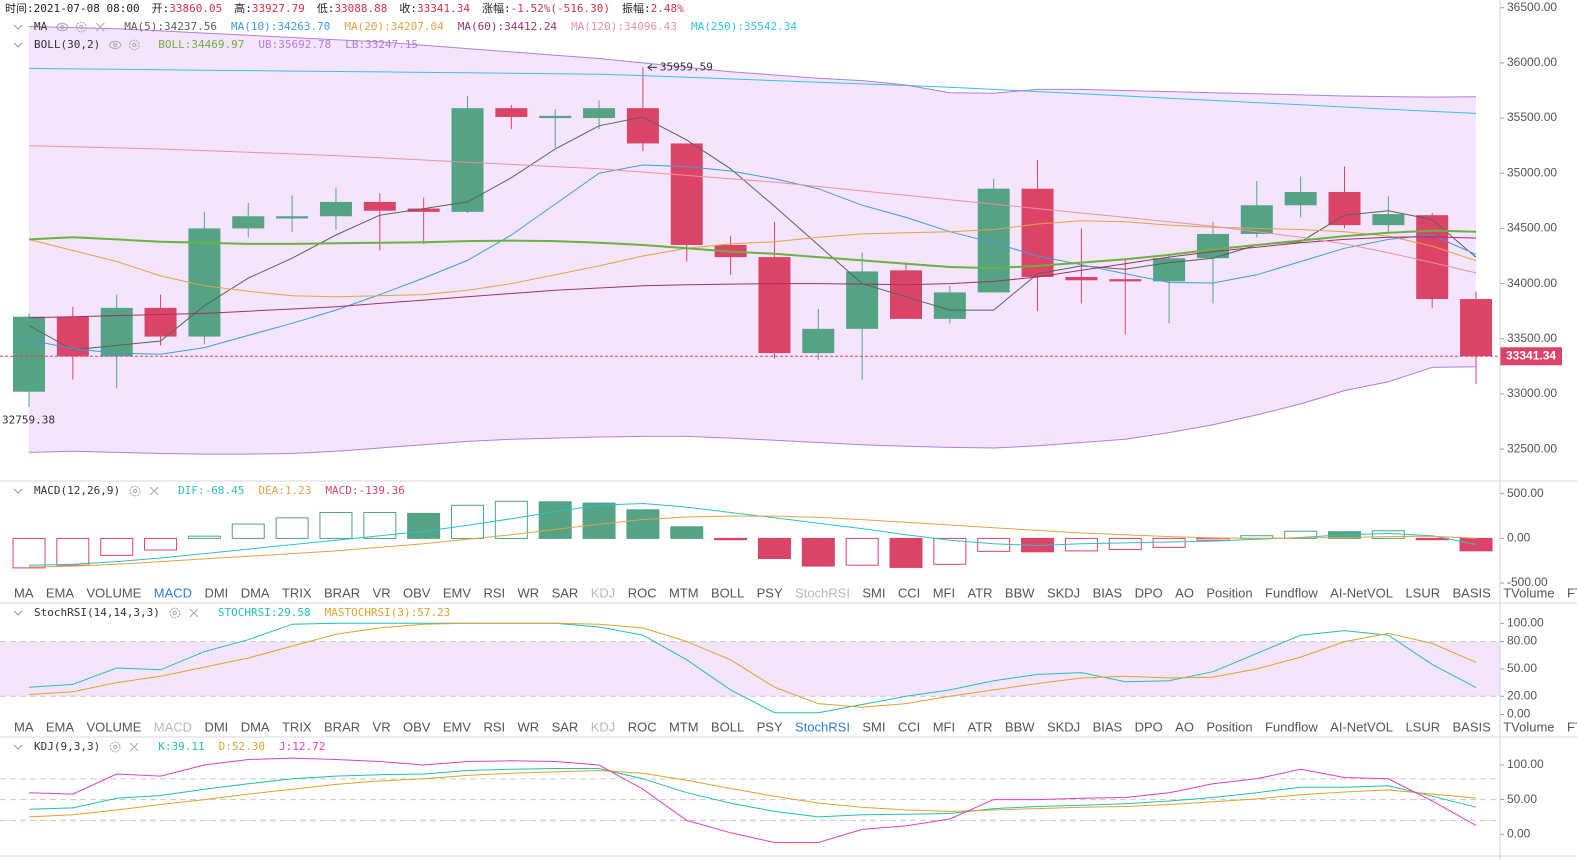 Image resolution: width=1577 pixels, height=860 pixels. I want to click on legend-name: MA(250), so click(714, 26).